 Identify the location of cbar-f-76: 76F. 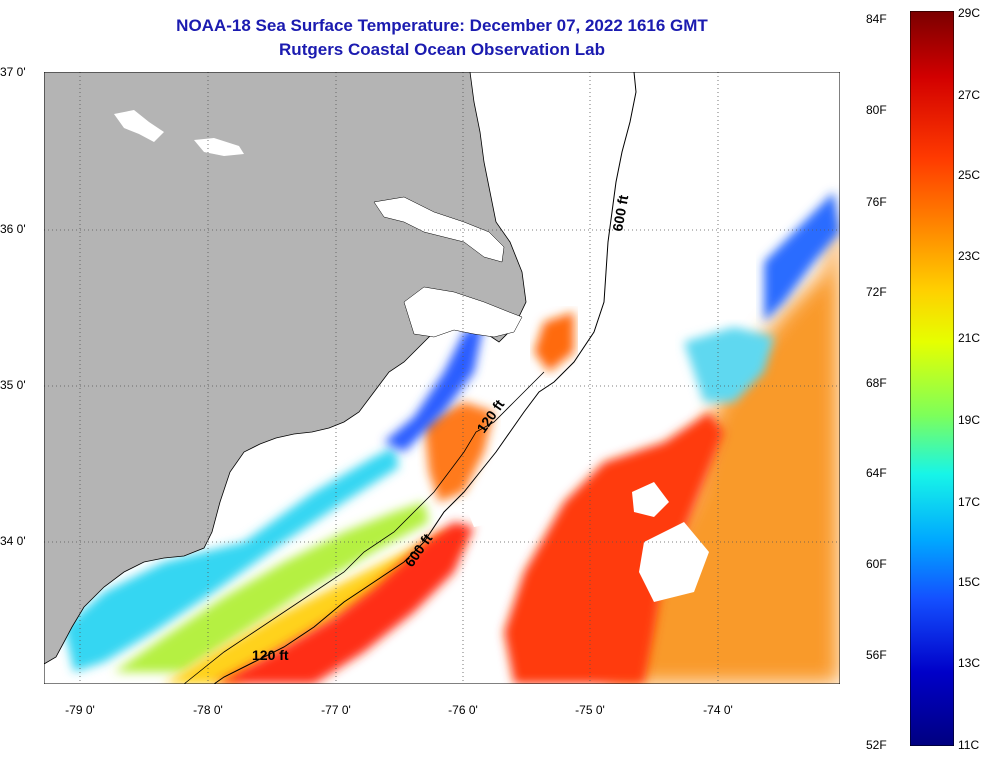
(876, 202).